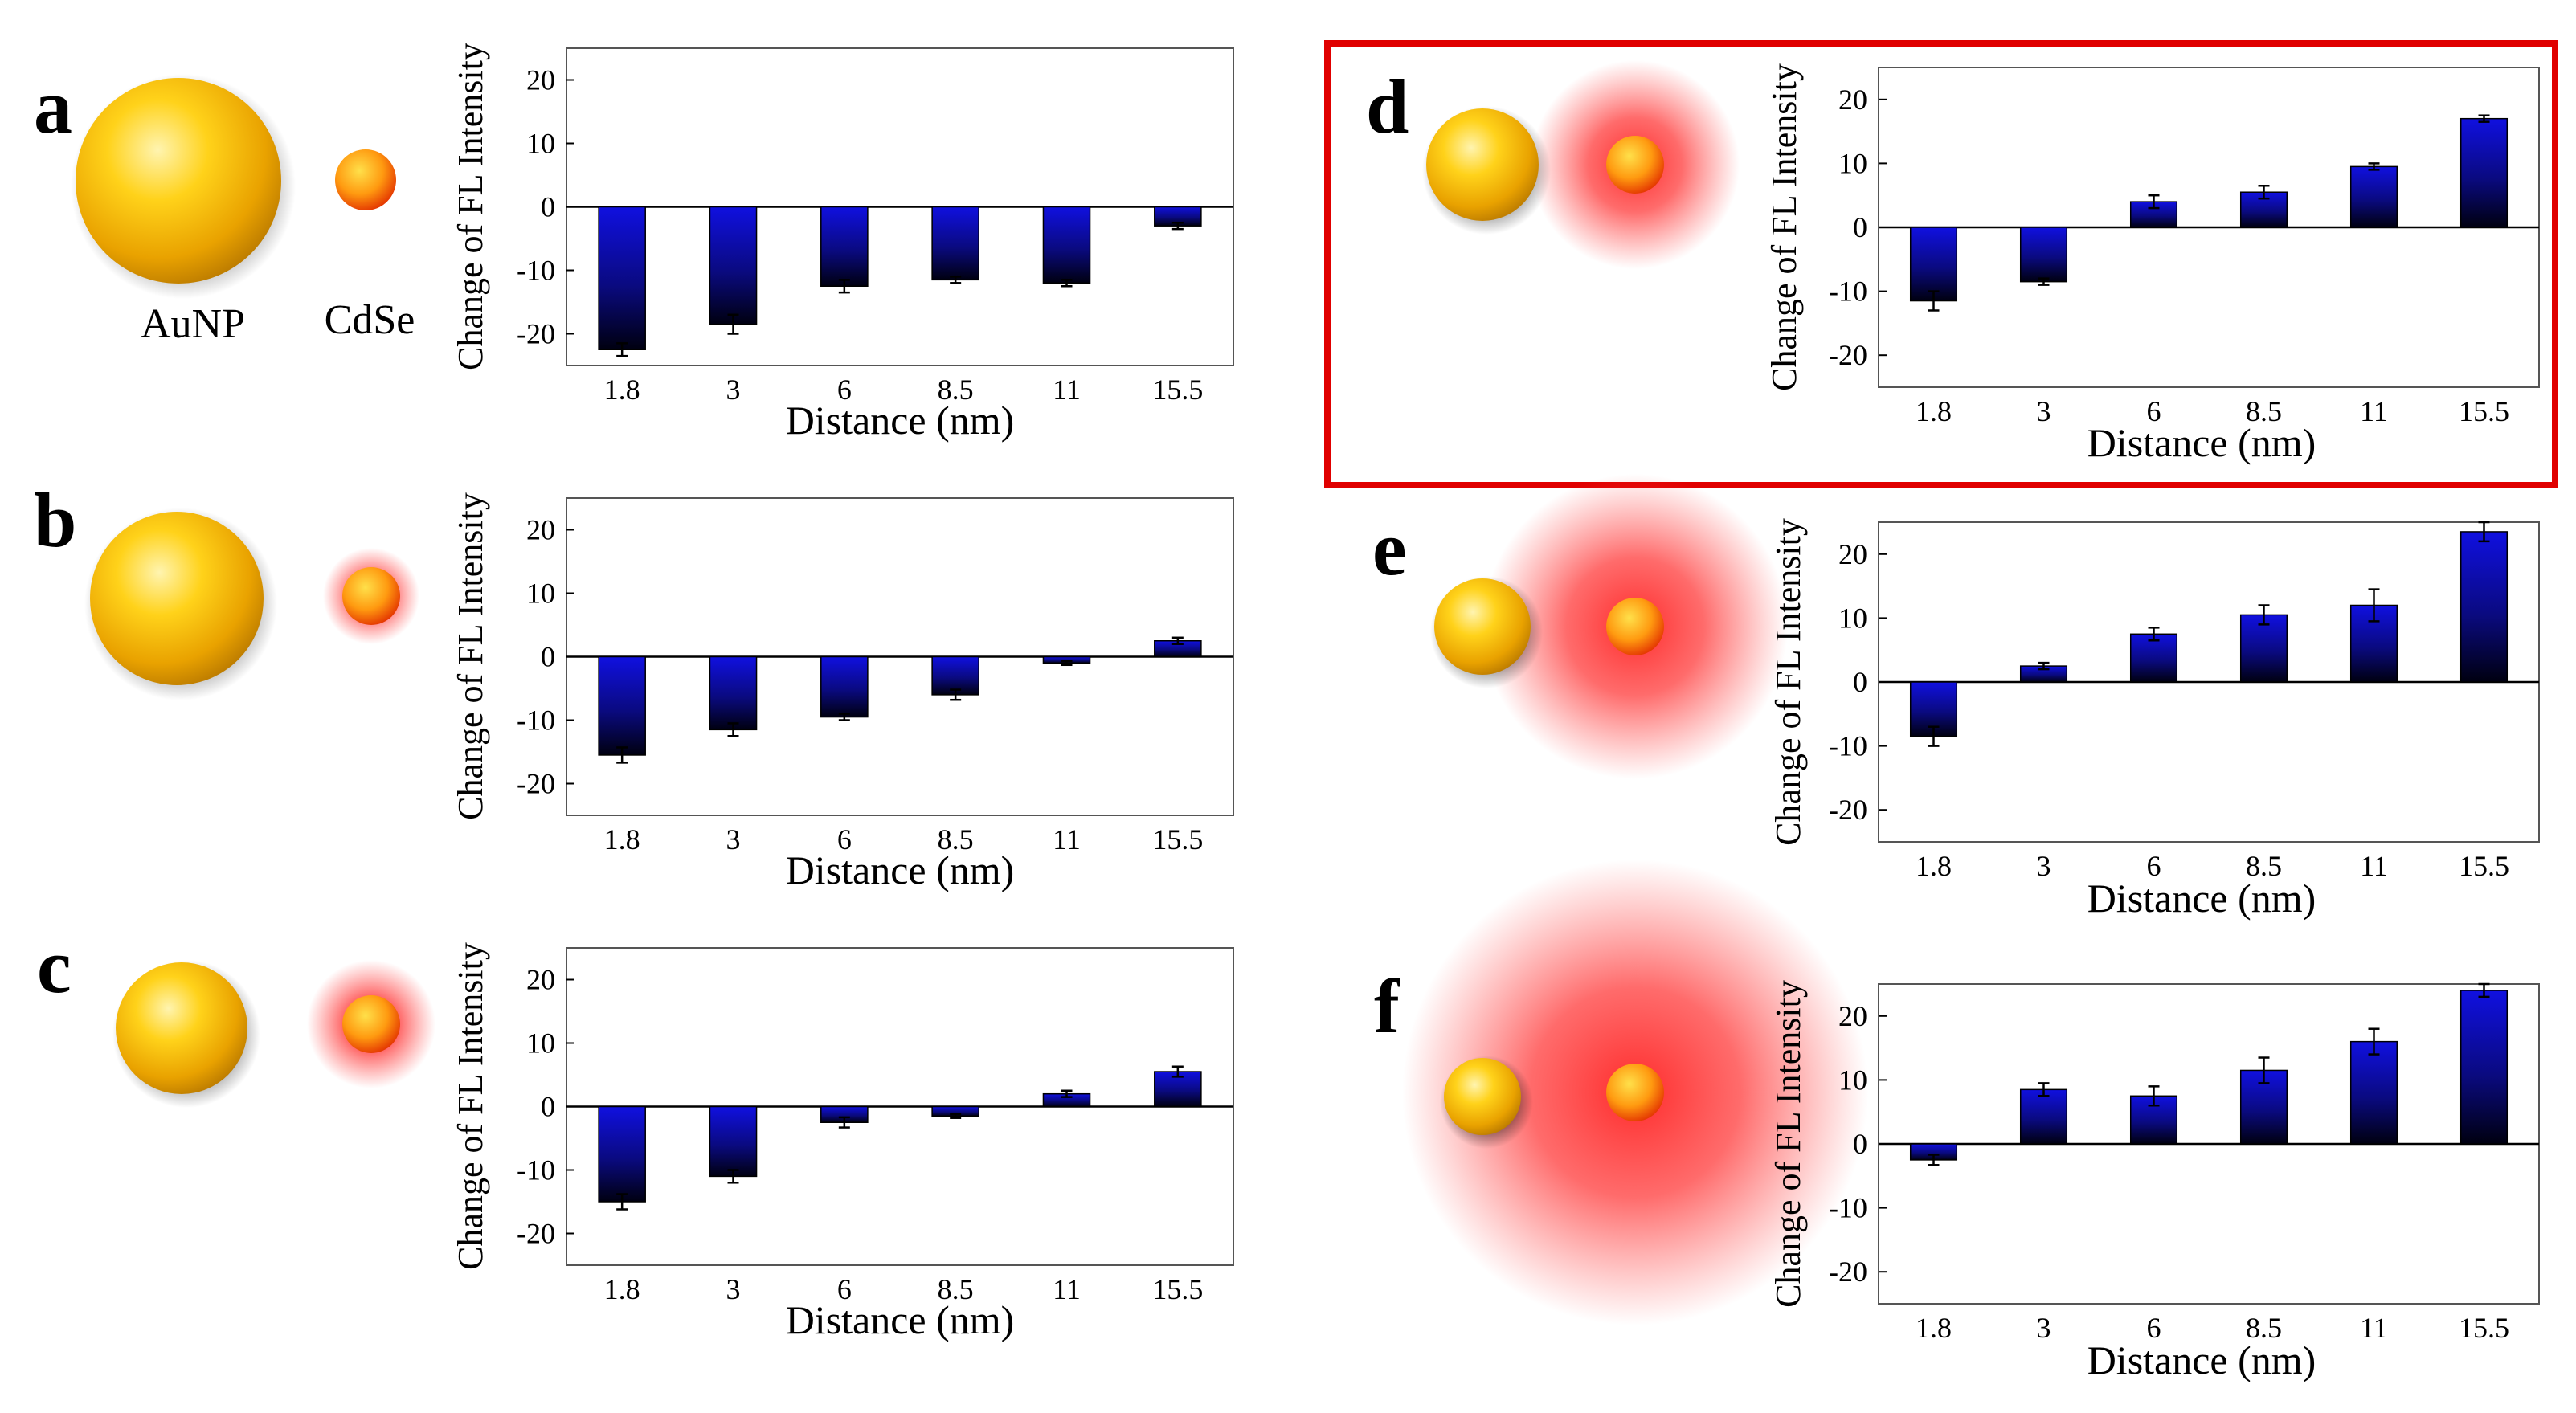  What do you see at coordinates (53, 106) in the screenshot?
I see `panel-letter-a: a` at bounding box center [53, 106].